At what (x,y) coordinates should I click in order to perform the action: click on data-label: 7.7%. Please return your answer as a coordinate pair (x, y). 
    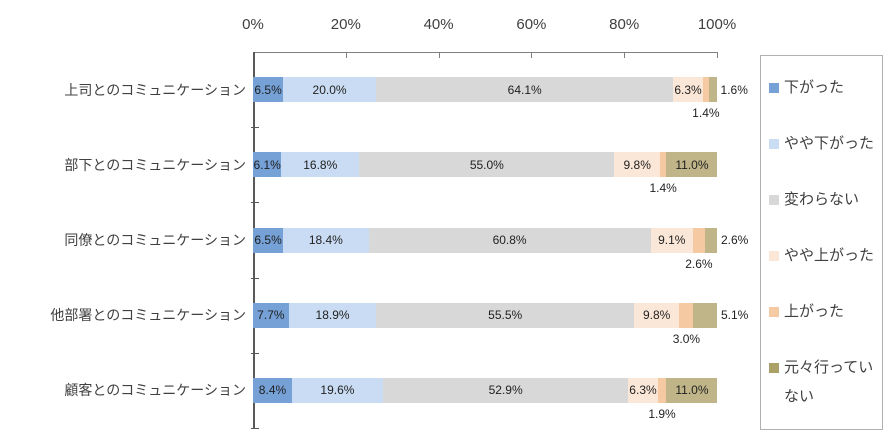
    Looking at the image, I should click on (271, 315).